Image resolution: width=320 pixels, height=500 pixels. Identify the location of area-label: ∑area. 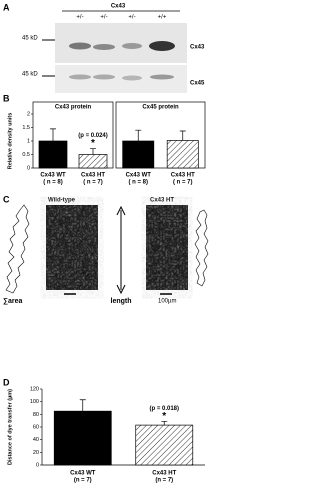
(13, 301).